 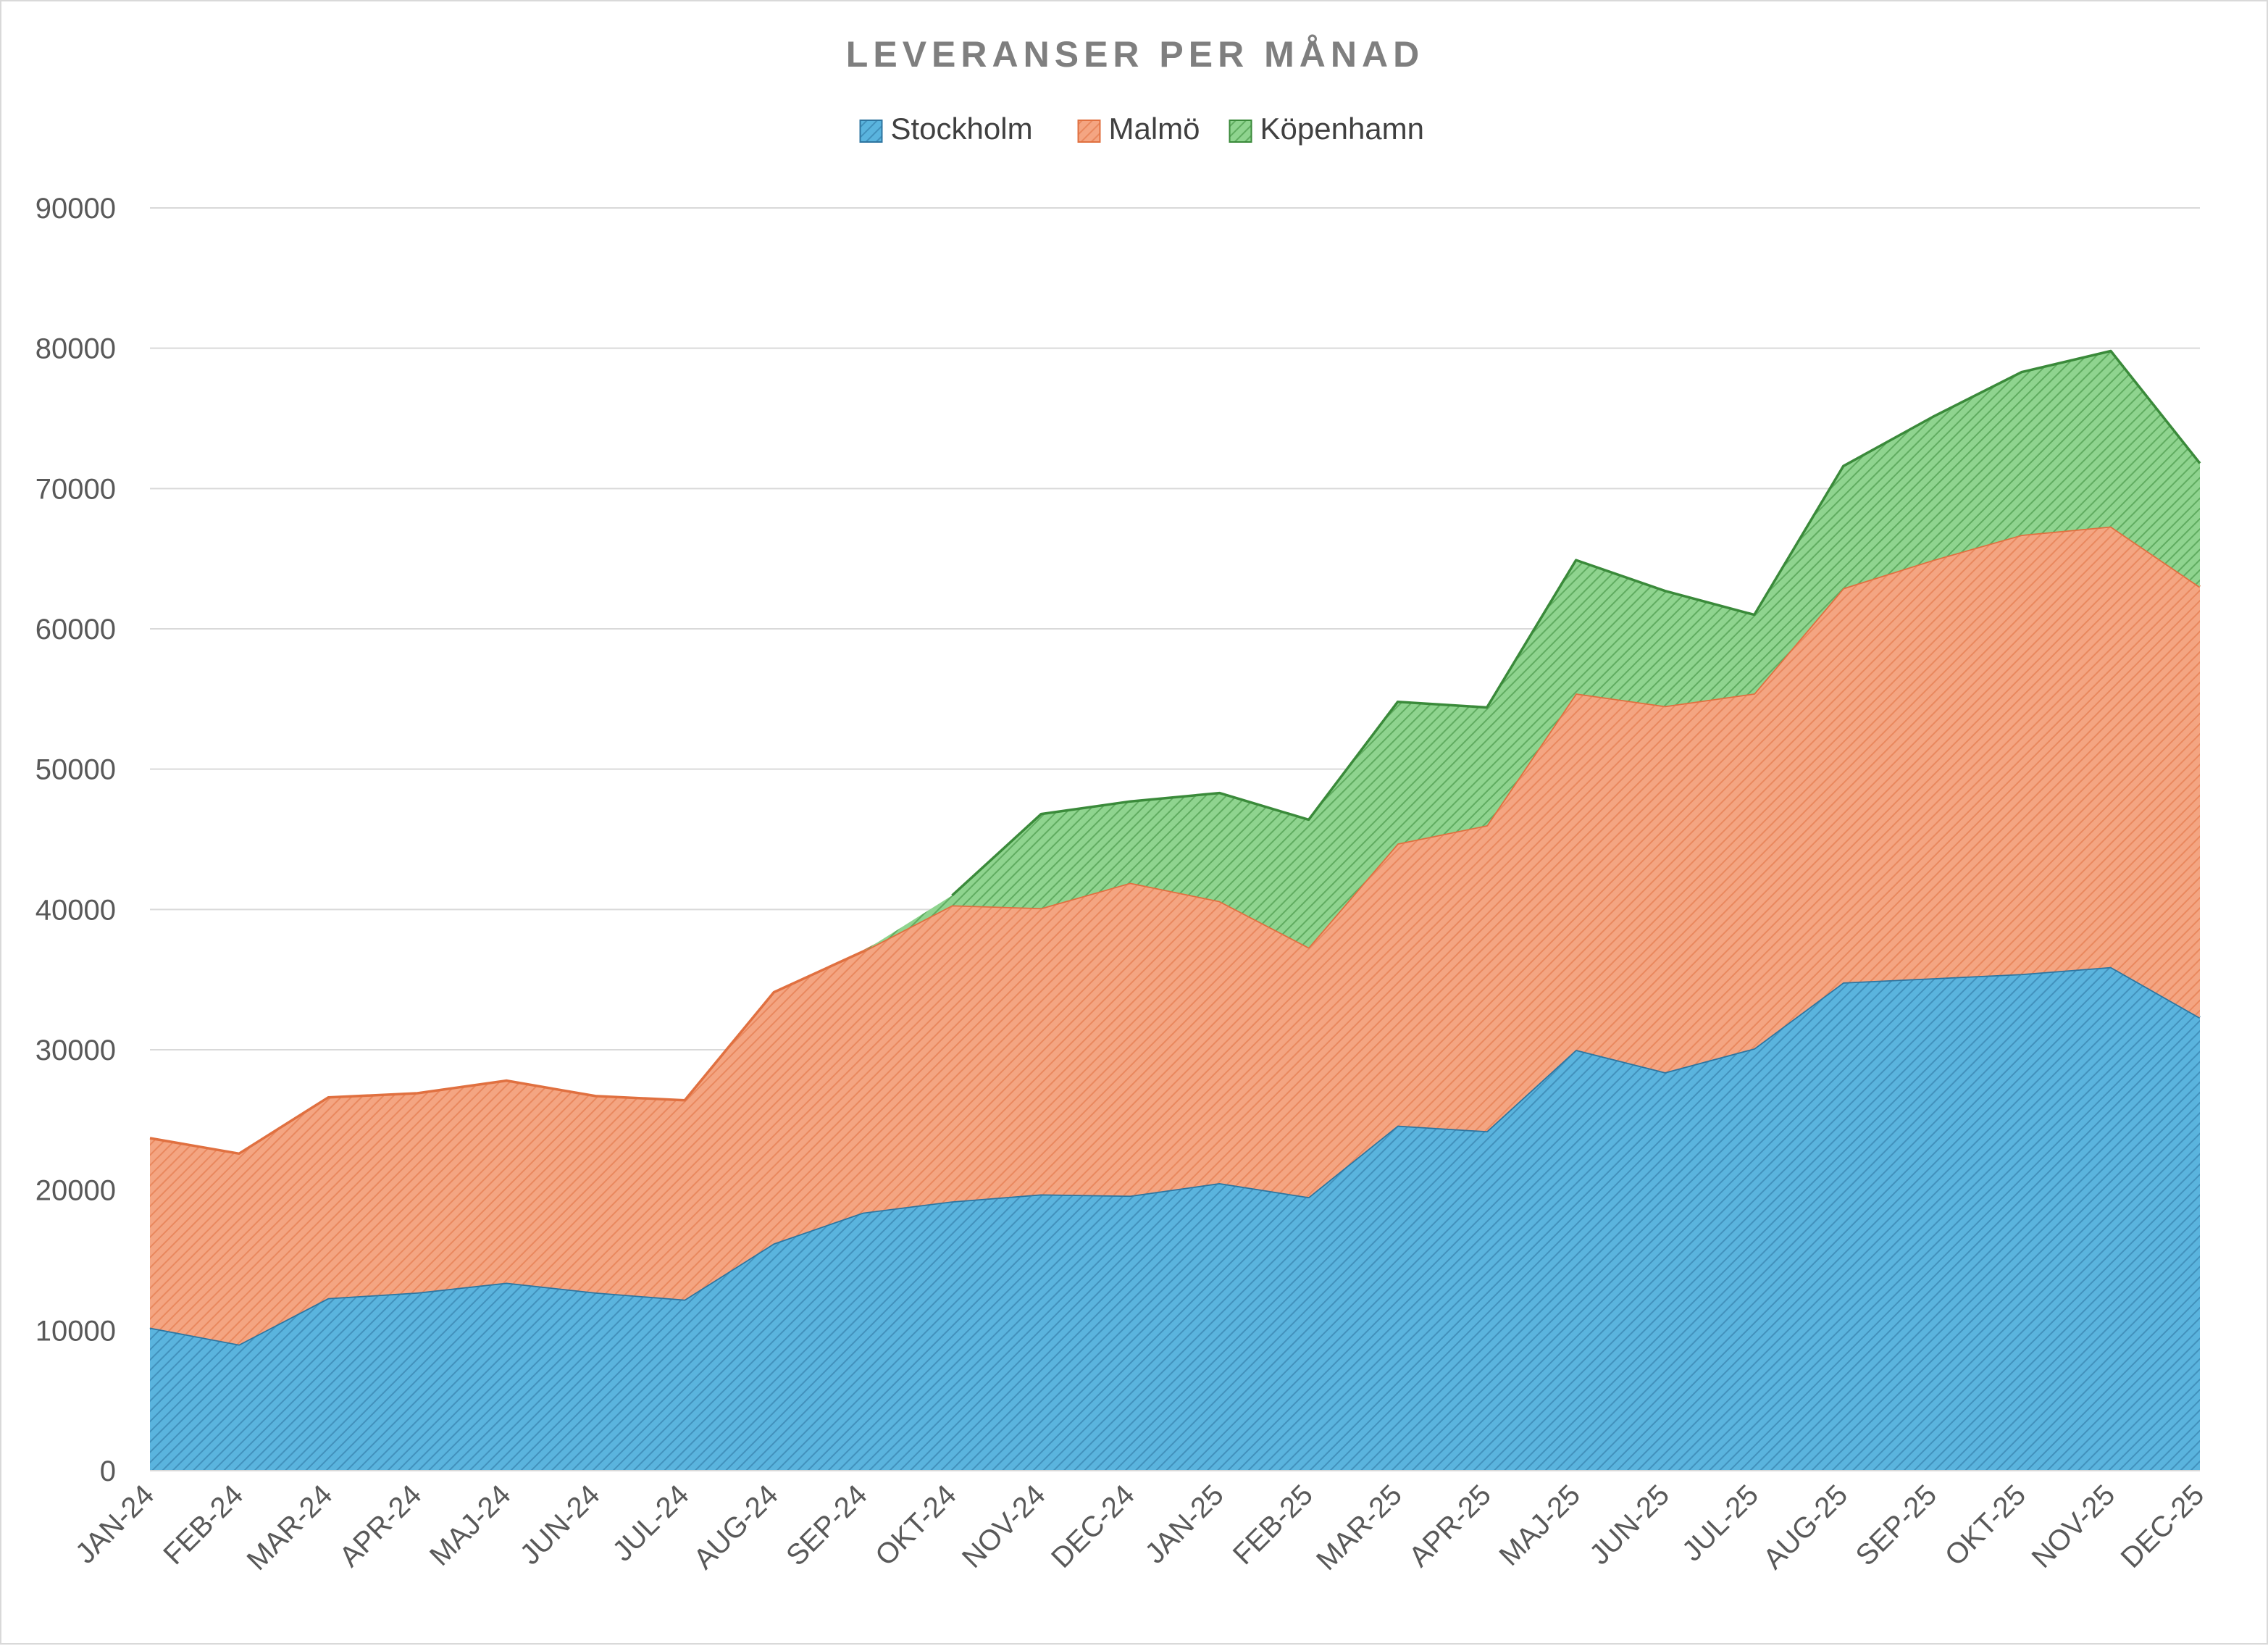 I want to click on x-tick-label: MAR-25, so click(x=1359, y=1527).